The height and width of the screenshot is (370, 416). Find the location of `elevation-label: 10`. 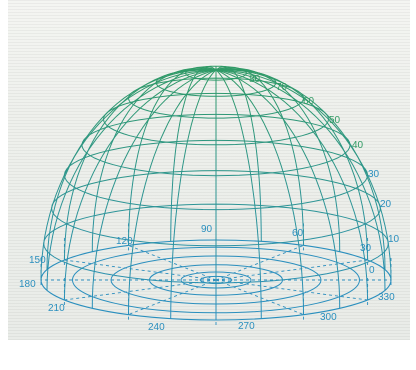

elevation-label: 10 is located at coordinates (394, 239).